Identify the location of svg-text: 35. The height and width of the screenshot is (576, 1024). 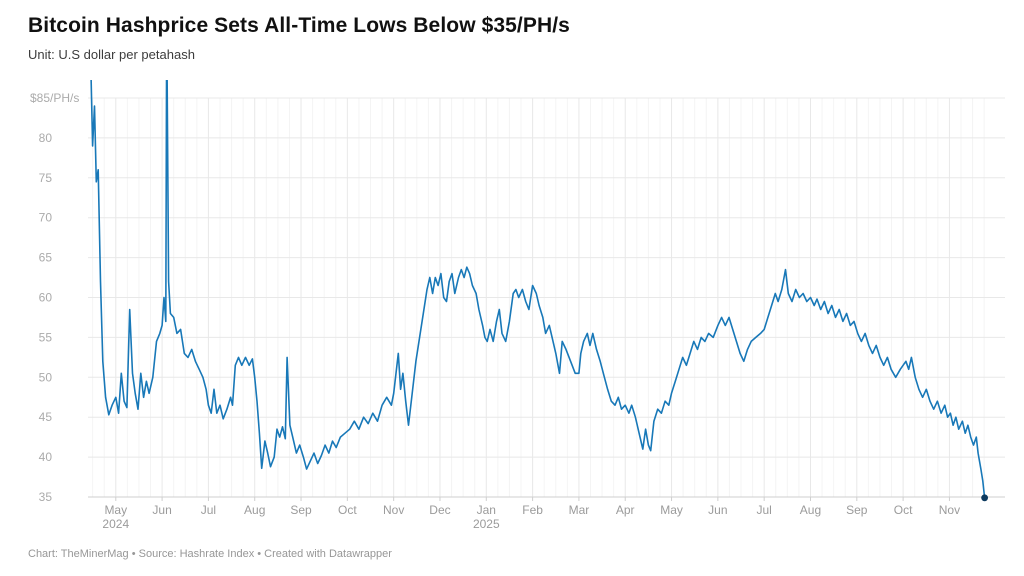
(46, 497).